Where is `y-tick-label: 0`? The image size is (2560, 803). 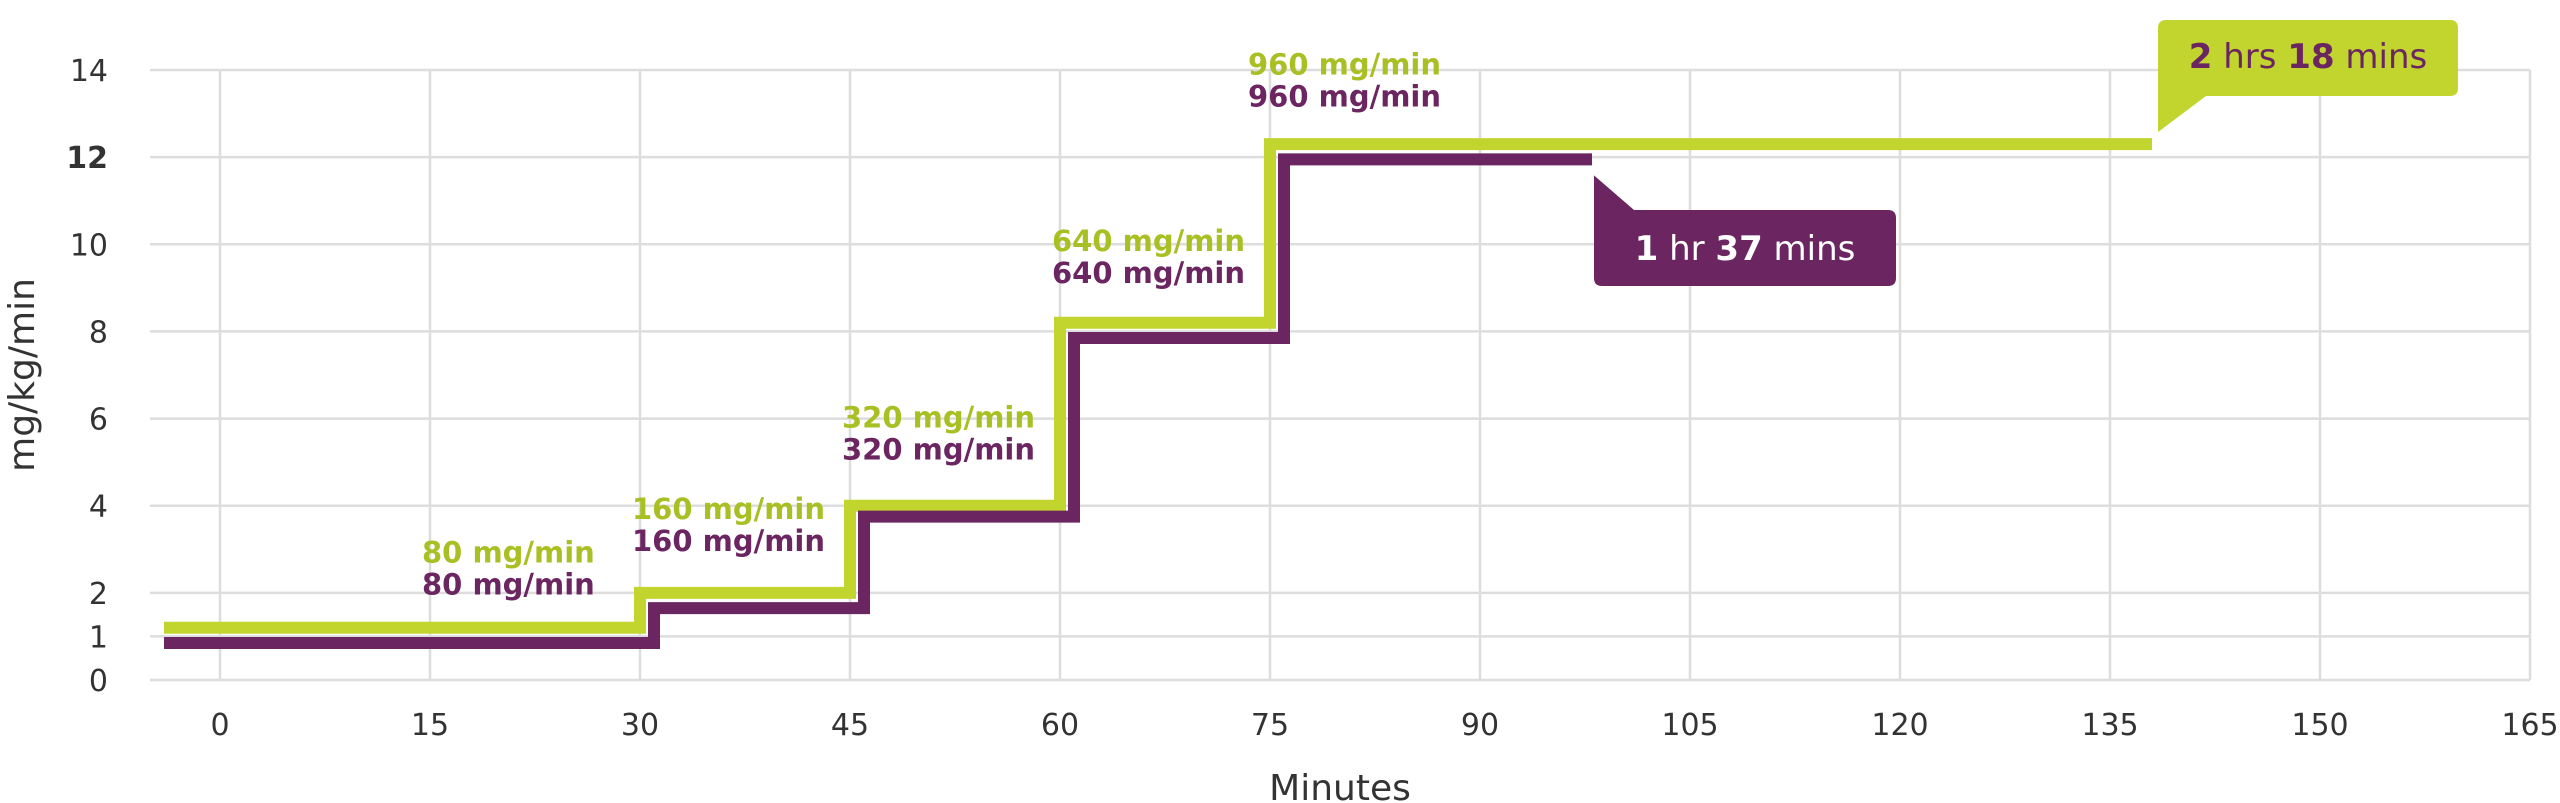 y-tick-label: 0 is located at coordinates (98, 681).